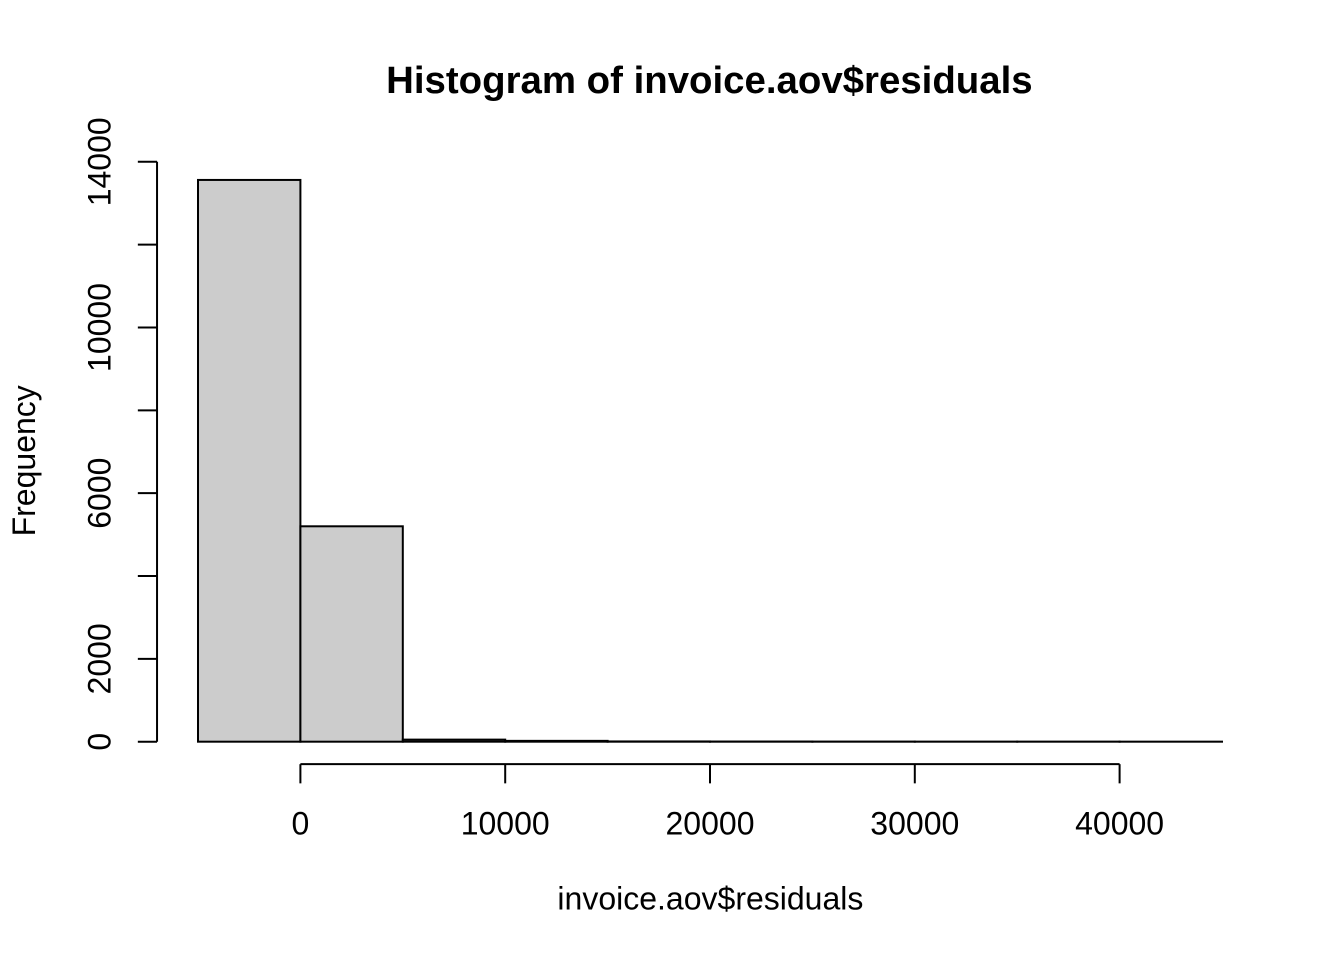  What do you see at coordinates (710, 899) in the screenshot?
I see `svg-text: invoice.aov$residuals` at bounding box center [710, 899].